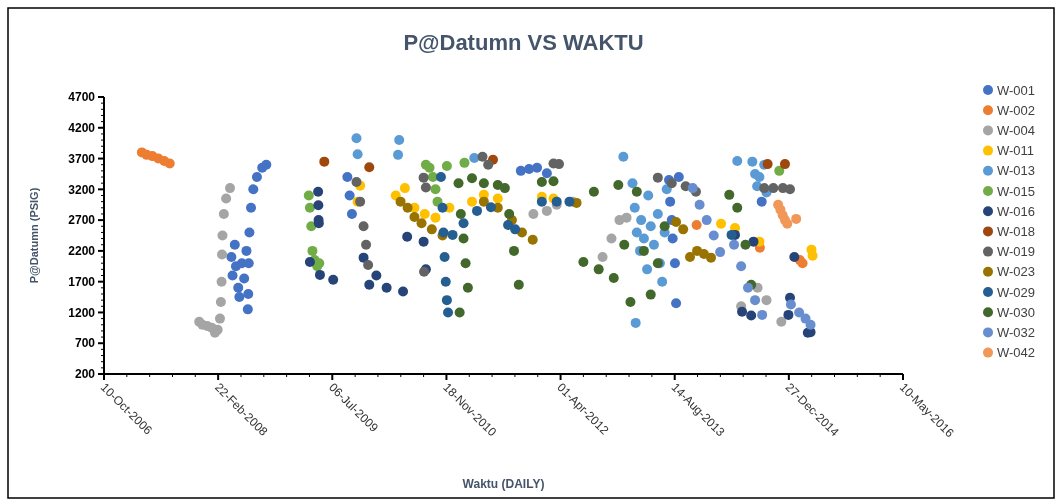  I want to click on y-tick-label: 3700, so click(82, 158).